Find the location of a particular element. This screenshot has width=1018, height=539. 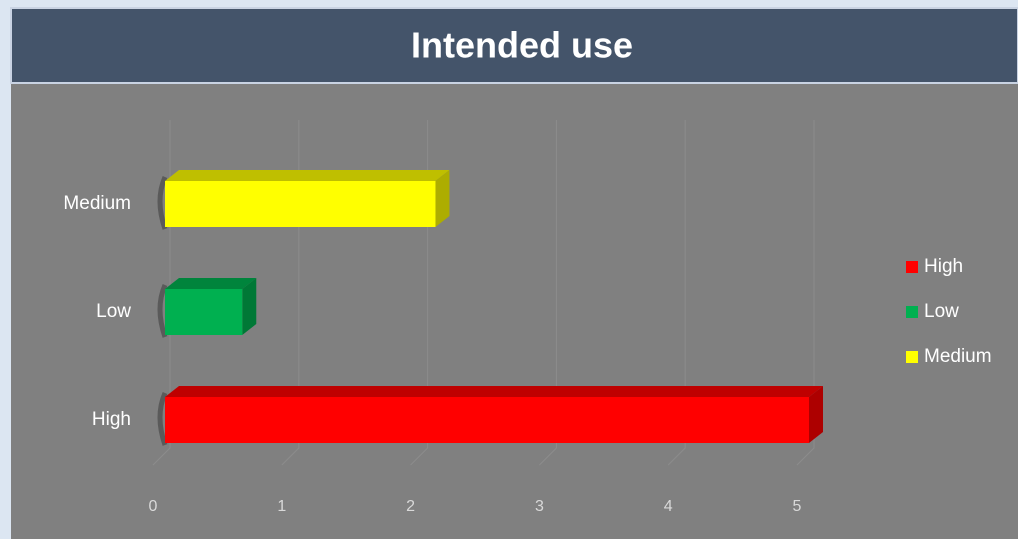

y-tick-label: Medium is located at coordinates (97, 203).